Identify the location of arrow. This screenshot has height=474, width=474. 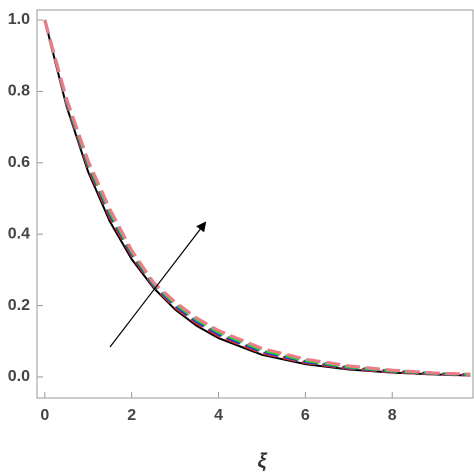
(158, 284).